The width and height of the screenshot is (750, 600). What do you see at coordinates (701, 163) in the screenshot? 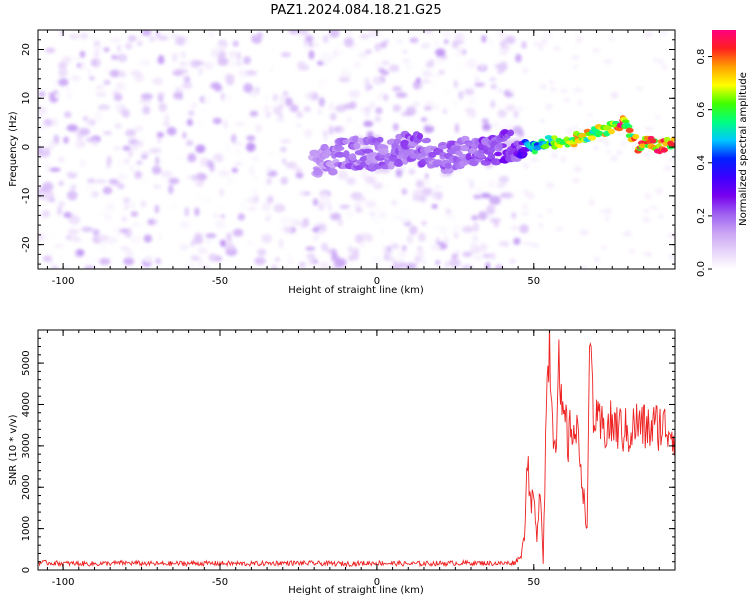
I see `colorbar-tick-label: 0.4` at bounding box center [701, 163].